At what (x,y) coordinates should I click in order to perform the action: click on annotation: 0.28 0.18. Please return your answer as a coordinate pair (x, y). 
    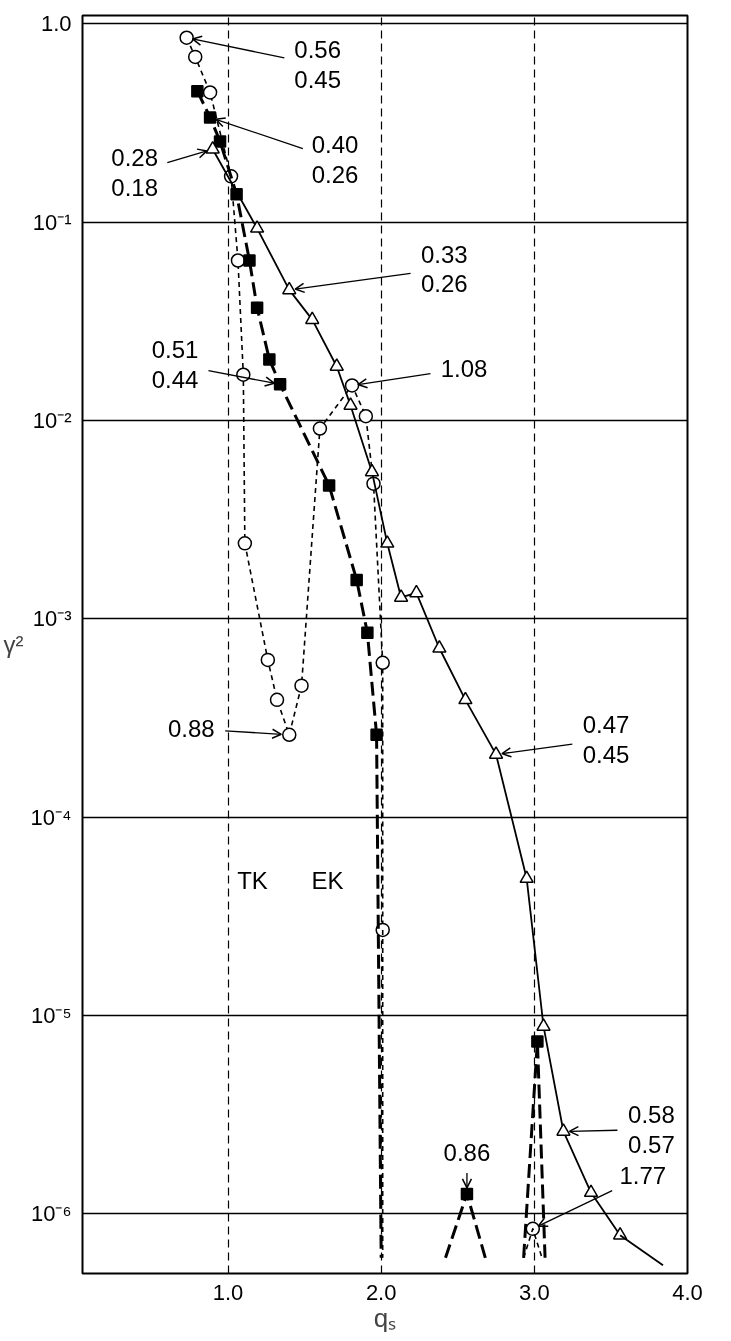
    Looking at the image, I should click on (135, 172).